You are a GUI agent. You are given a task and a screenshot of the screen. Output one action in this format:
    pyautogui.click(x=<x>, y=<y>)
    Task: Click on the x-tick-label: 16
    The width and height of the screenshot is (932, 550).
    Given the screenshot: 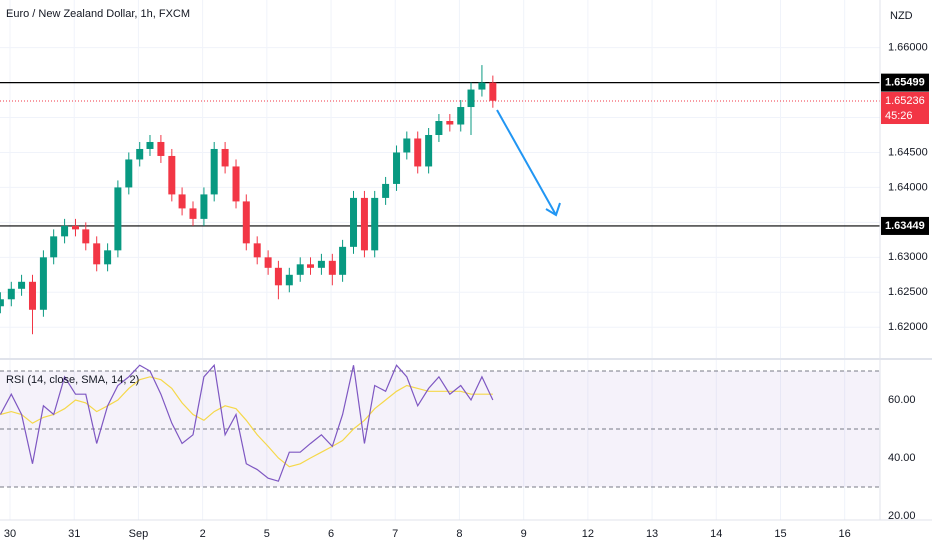 What is the action you would take?
    pyautogui.click(x=845, y=534)
    